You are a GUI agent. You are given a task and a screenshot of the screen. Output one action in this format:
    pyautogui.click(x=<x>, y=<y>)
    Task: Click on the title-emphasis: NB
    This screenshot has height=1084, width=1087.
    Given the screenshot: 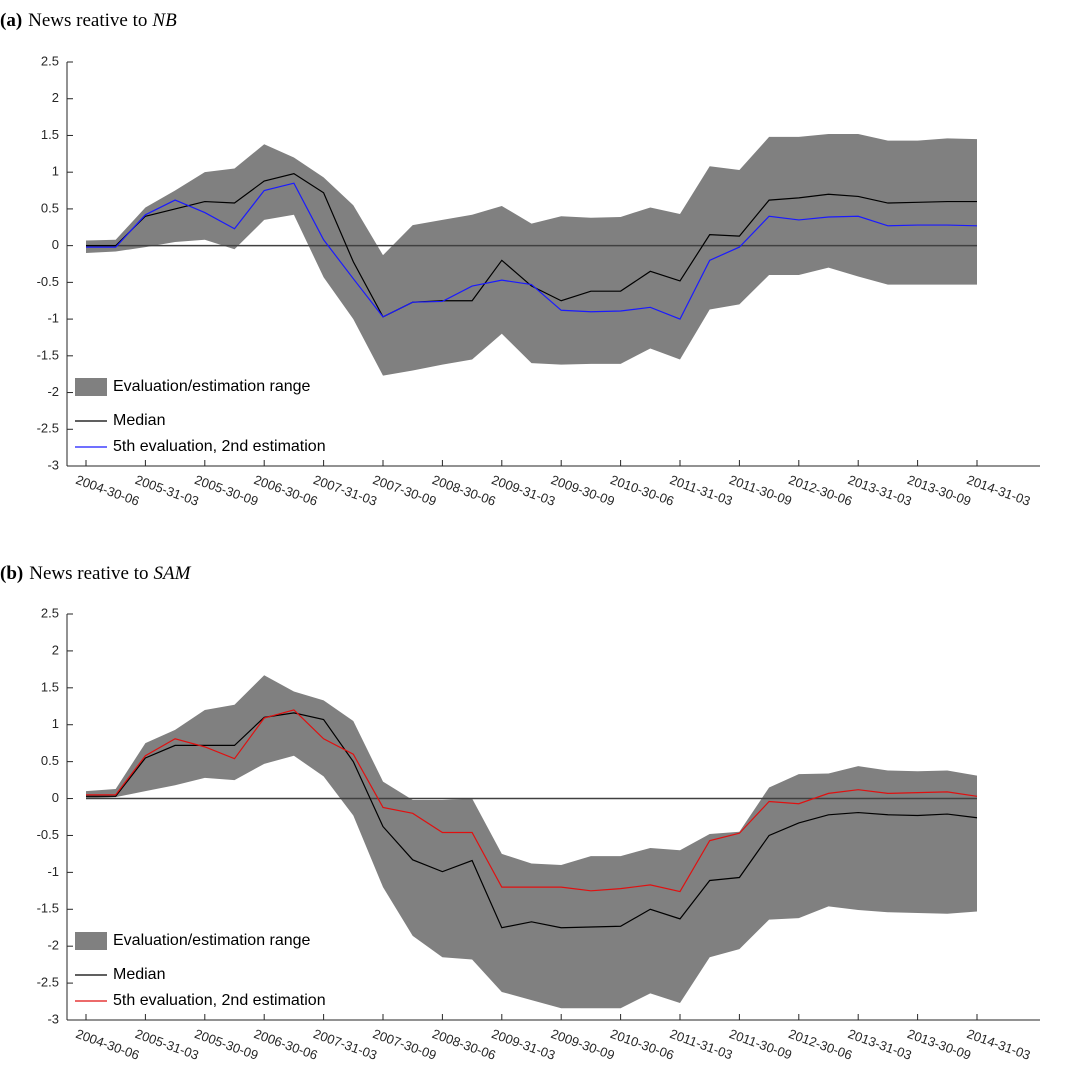 What is the action you would take?
    pyautogui.click(x=164, y=20)
    